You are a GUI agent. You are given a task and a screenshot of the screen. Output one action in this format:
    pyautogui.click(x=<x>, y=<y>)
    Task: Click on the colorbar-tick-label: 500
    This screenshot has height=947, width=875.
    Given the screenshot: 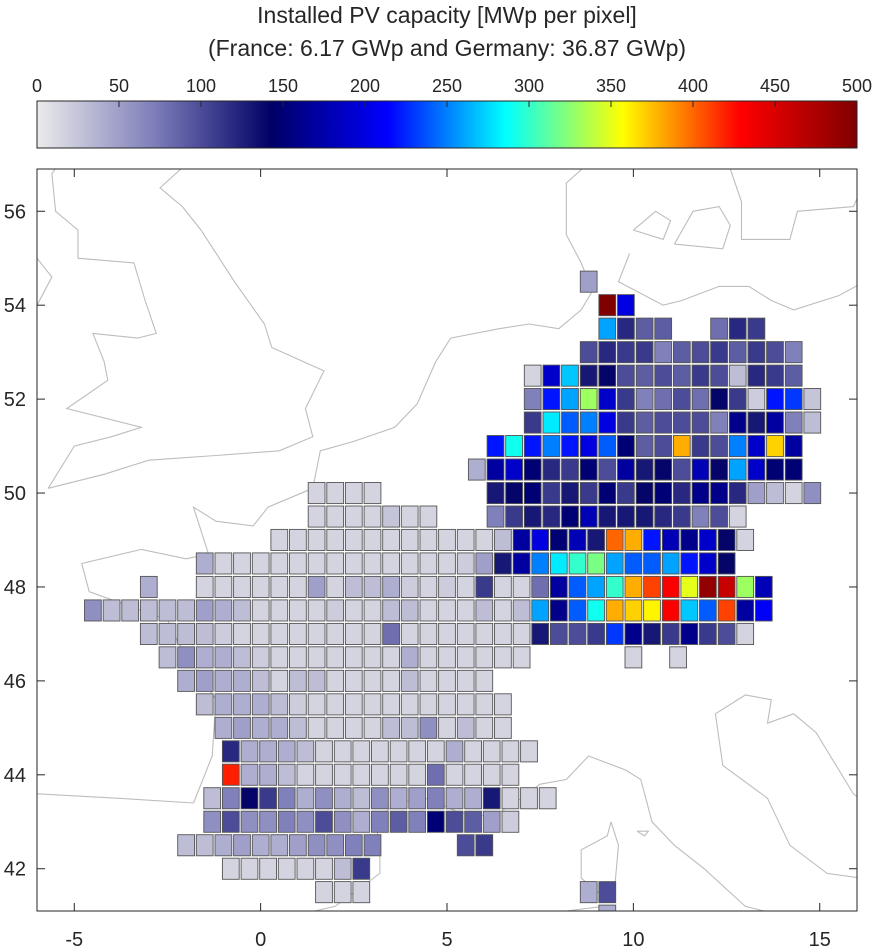 What is the action you would take?
    pyautogui.click(x=857, y=86)
    